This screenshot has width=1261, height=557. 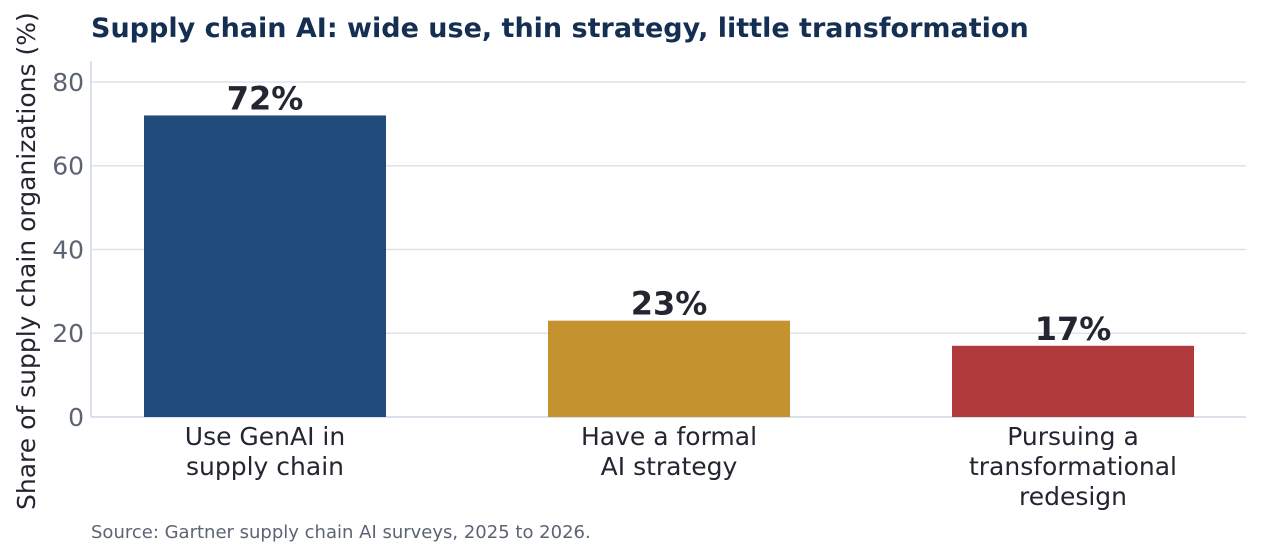 I want to click on x-tick-label-line: transformational, so click(x=1073, y=466).